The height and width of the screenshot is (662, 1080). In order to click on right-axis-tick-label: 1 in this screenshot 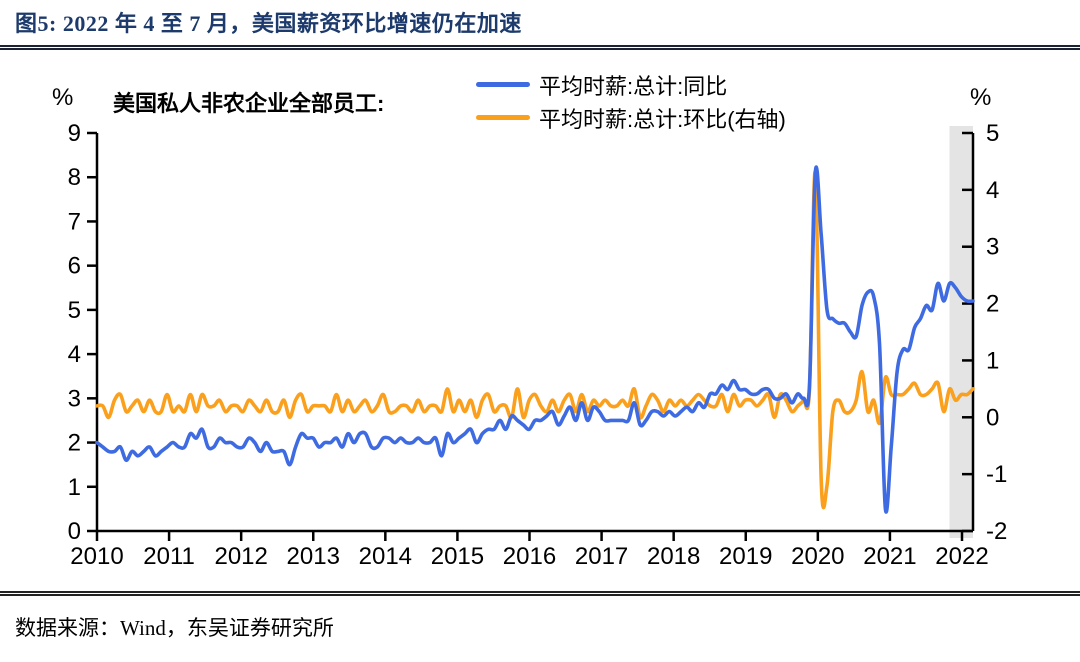, I will do `click(992, 360)`.